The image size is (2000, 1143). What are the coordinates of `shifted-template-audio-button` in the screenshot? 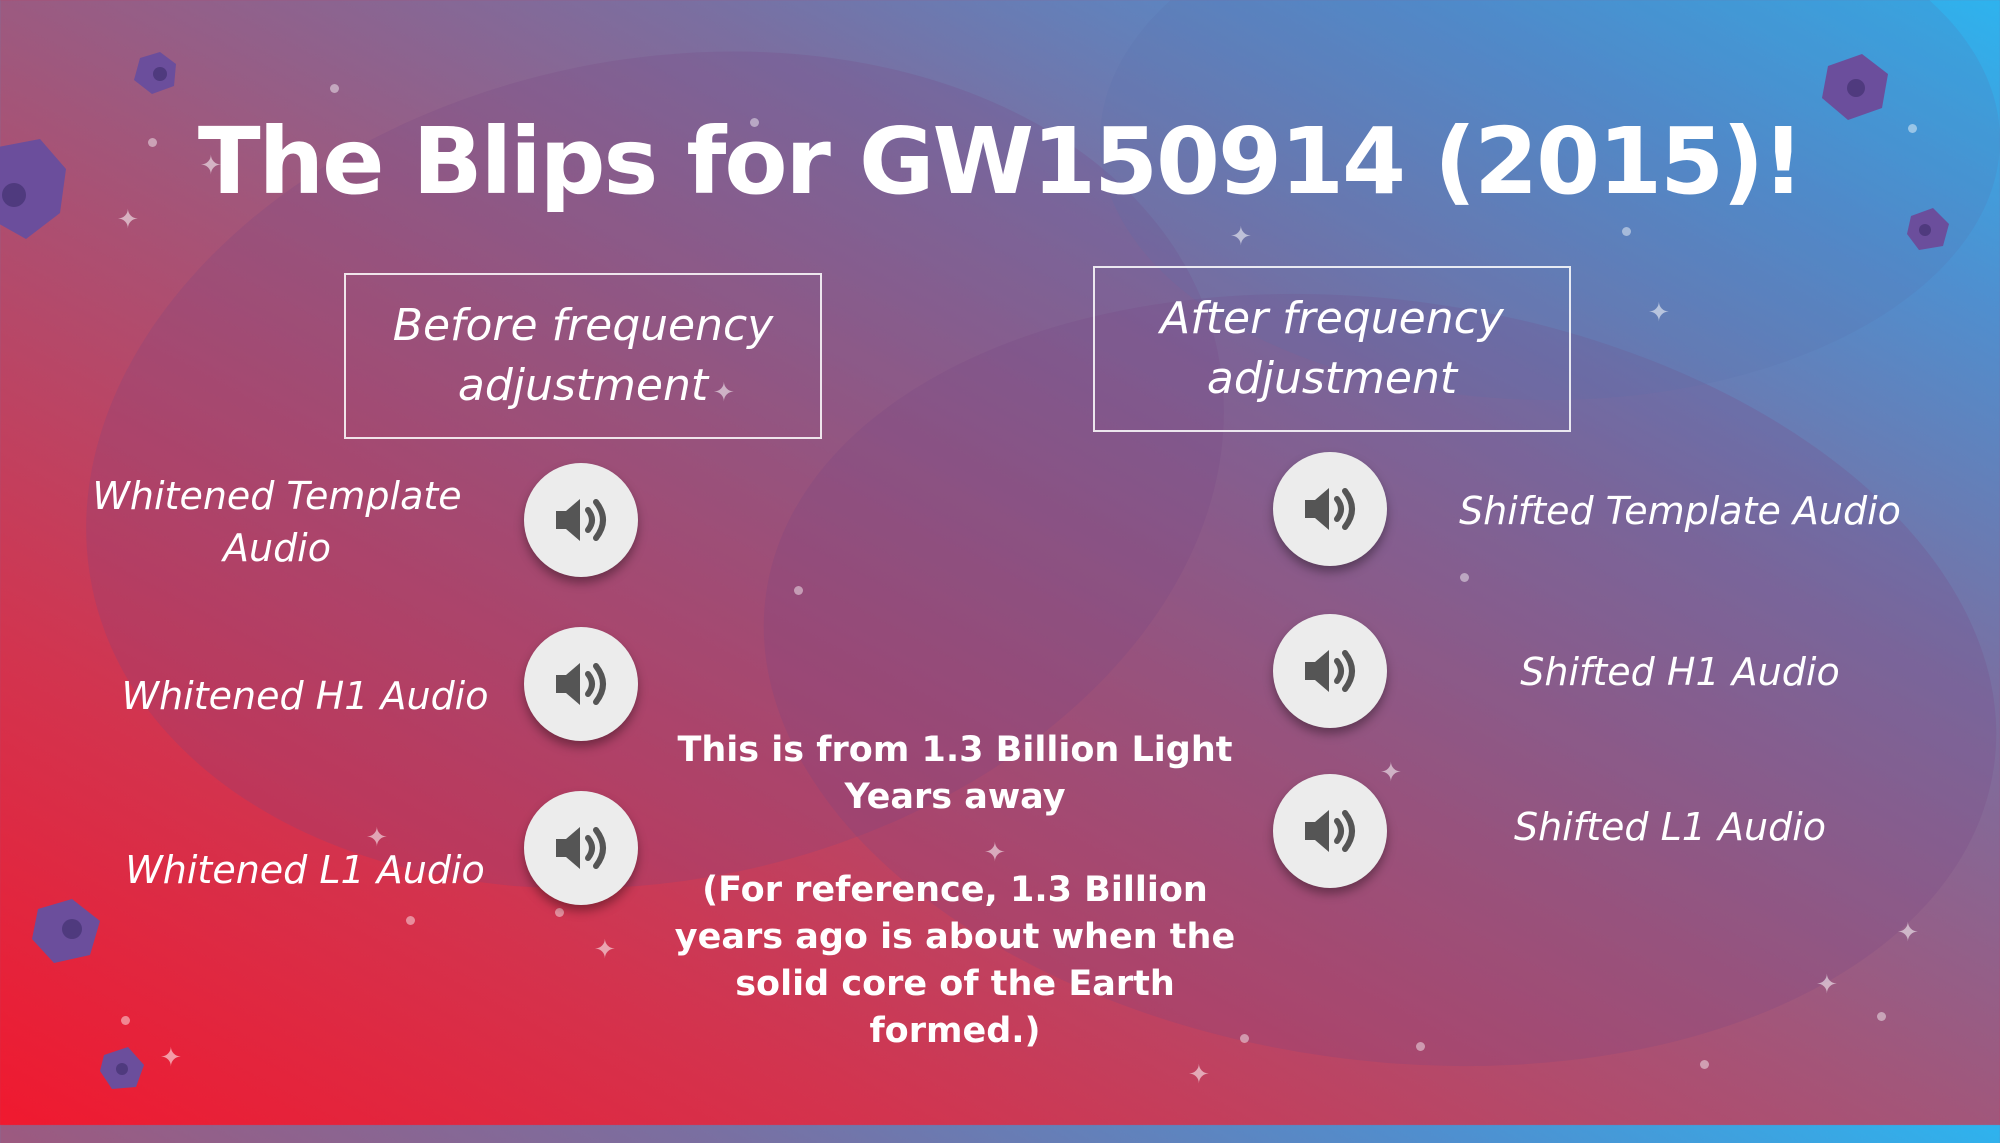 It's located at (1330, 509).